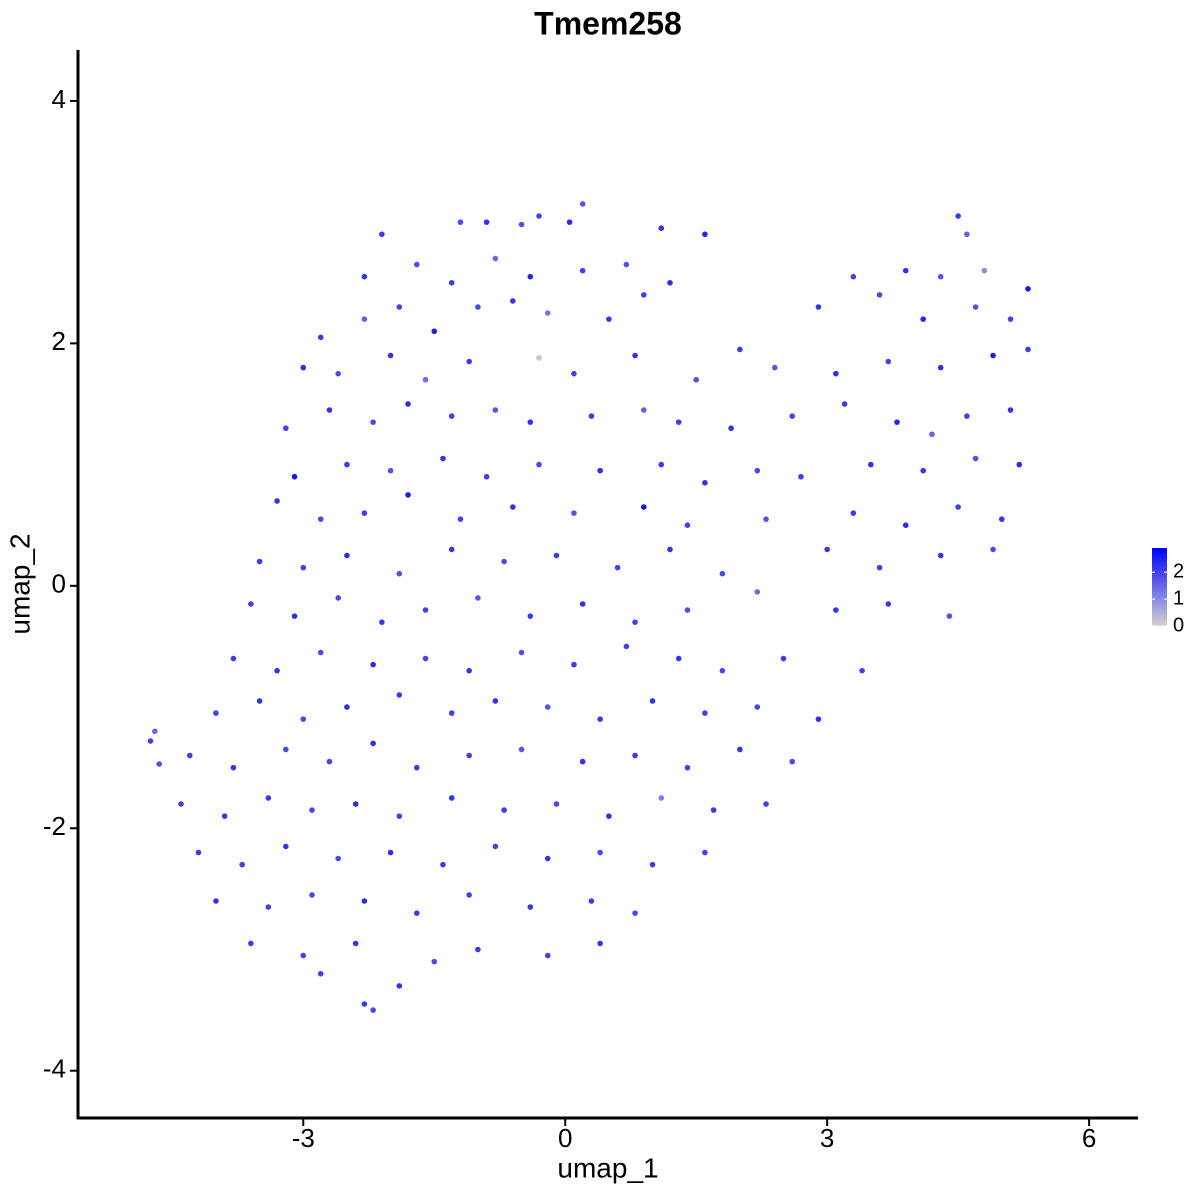 The image size is (1200, 1200). What do you see at coordinates (1178, 625) in the screenshot?
I see `colorbar-tick-label: 0` at bounding box center [1178, 625].